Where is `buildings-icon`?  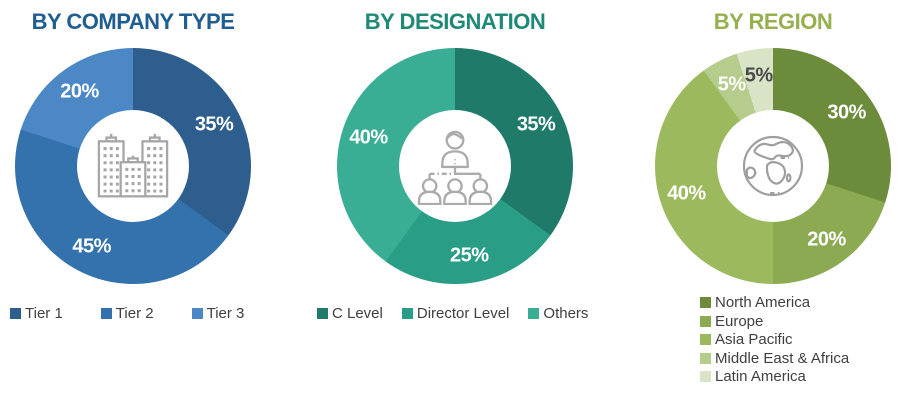 buildings-icon is located at coordinates (133, 165).